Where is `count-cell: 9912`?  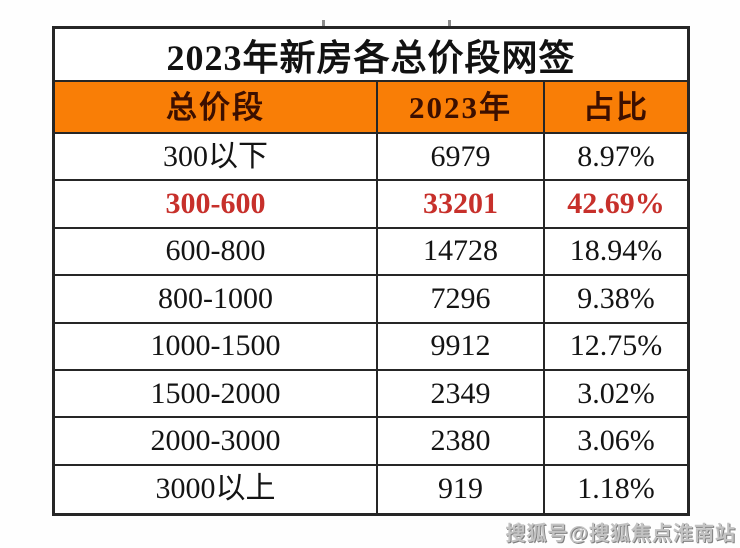 count-cell: 9912 is located at coordinates (461, 347).